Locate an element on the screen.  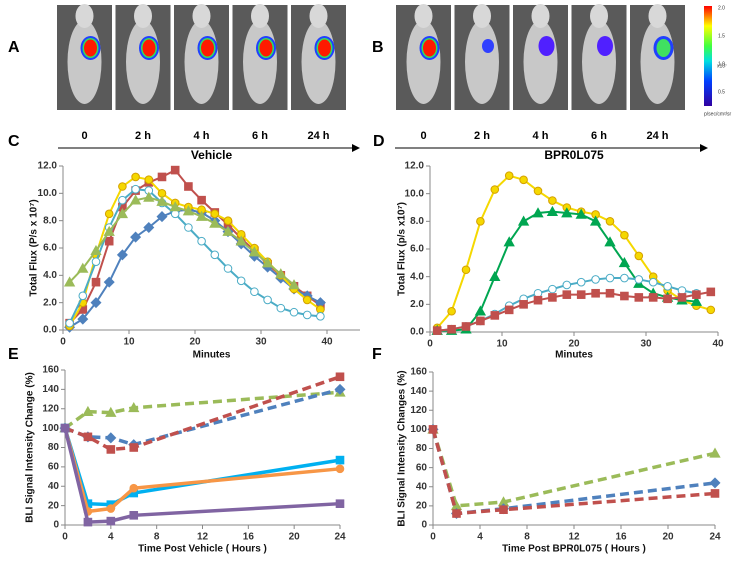
time-label: 24 h is located at coordinates (657, 136).